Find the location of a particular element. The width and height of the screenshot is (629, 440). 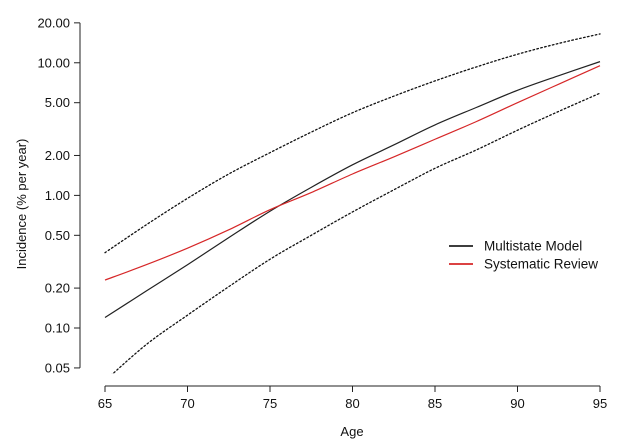

y-tick-label: 0.10 is located at coordinates (57, 328).